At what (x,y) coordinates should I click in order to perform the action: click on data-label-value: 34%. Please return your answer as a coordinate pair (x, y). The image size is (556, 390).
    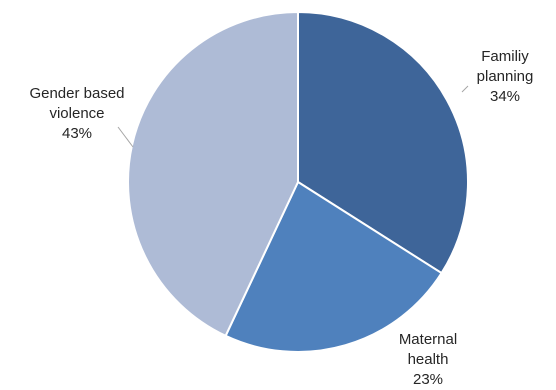
    Looking at the image, I should click on (505, 96).